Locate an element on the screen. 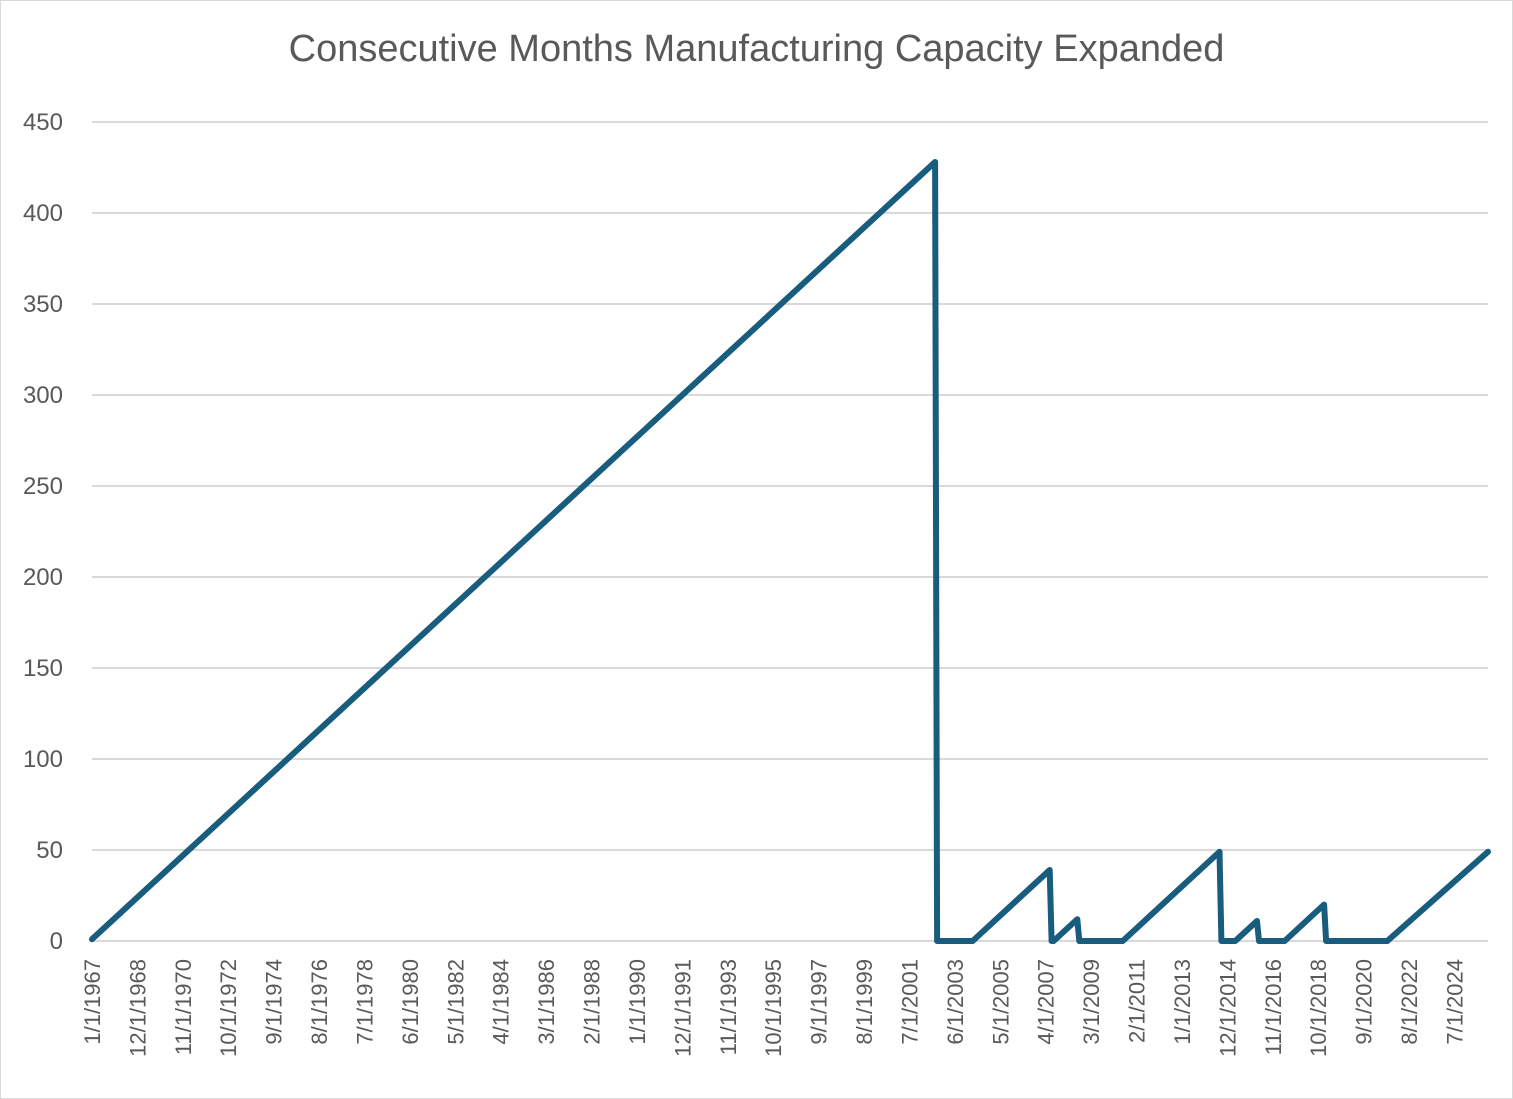 This screenshot has height=1099, width=1513. x-tick-label: 6/1/2003 is located at coordinates (955, 1002).